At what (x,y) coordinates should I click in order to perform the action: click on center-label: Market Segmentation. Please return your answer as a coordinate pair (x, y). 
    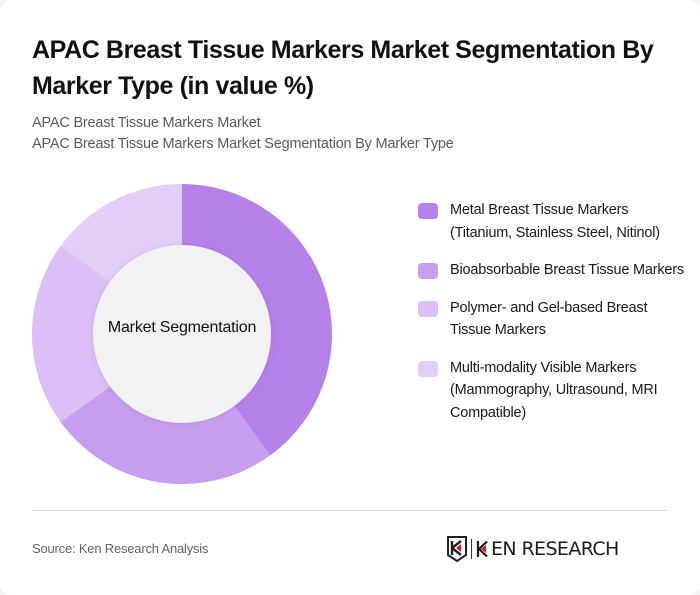
    Looking at the image, I should click on (182, 327).